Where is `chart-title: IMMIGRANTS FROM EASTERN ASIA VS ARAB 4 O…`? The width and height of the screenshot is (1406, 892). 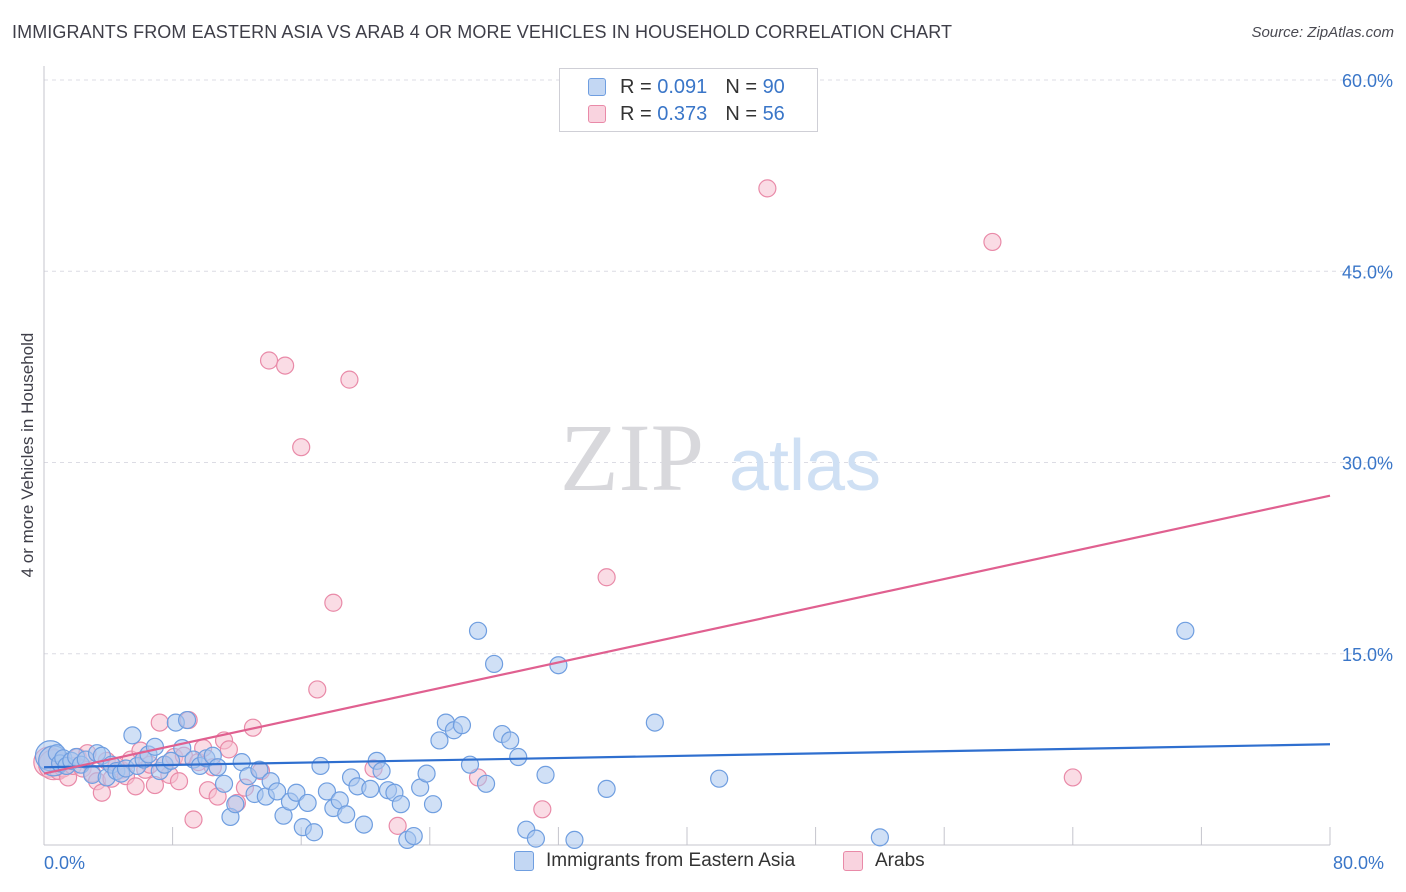
chart-title: IMMIGRANTS FROM EASTERN ASIA VS ARAB 4 O… is located at coordinates (482, 32).